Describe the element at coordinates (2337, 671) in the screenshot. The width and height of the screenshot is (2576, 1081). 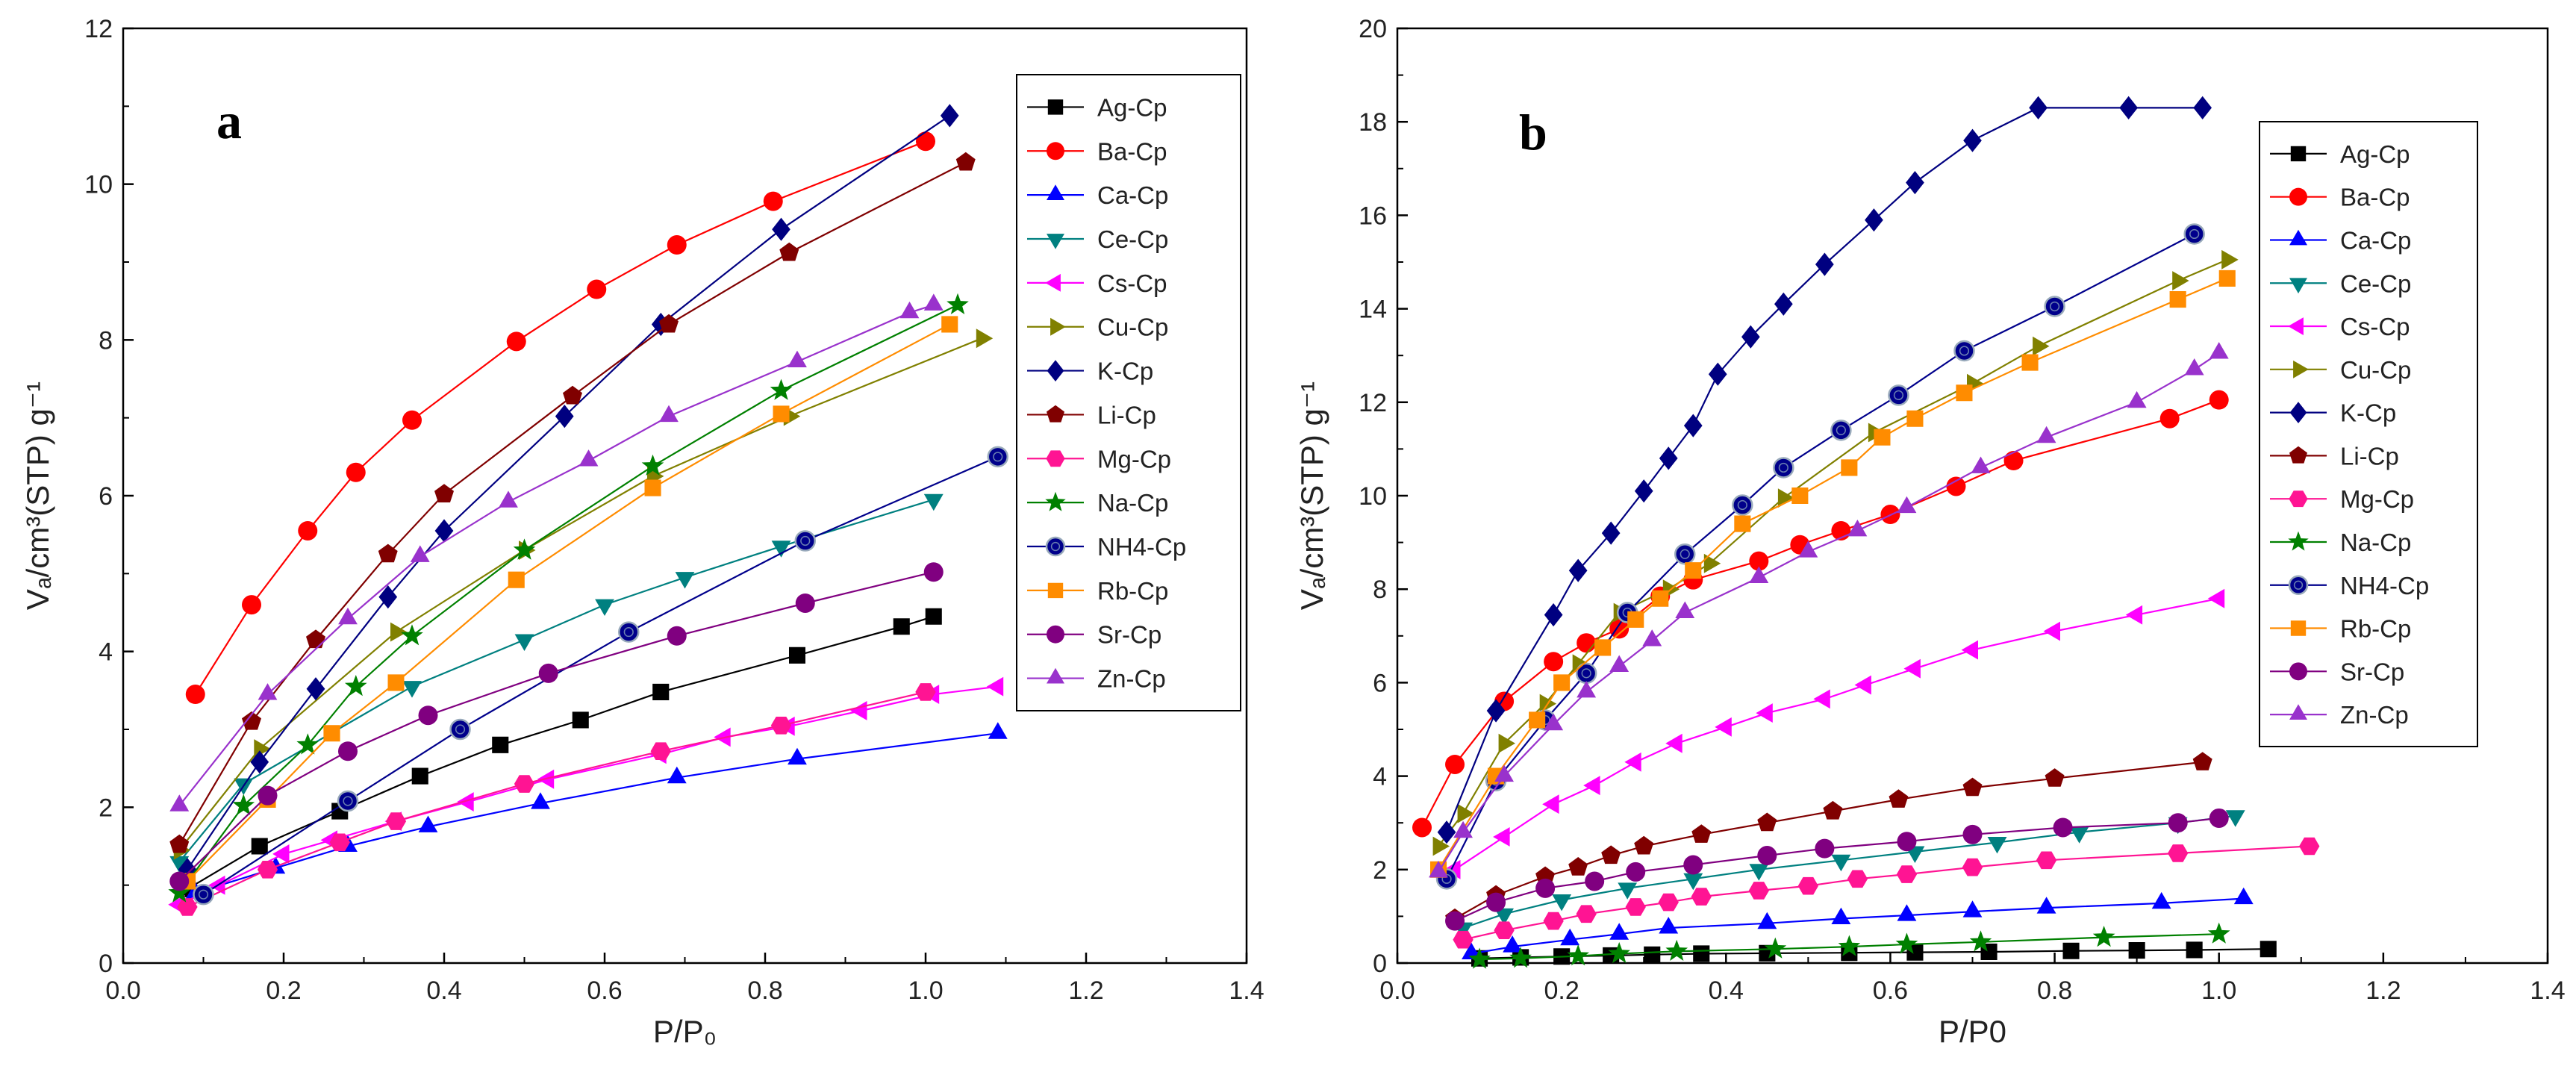
I see `legend-entry: Sr-Cp` at that location.